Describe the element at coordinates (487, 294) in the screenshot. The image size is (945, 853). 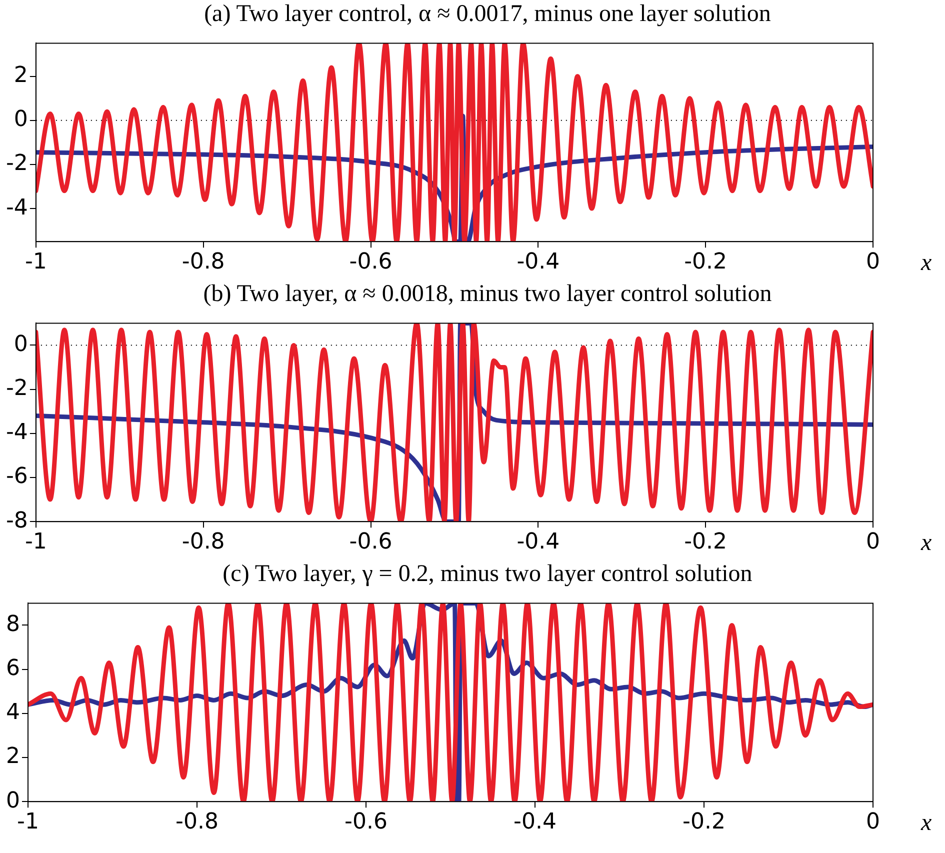
I see `chart-title: (b) Two layer, α ≈ 0.0018, minus two layer control solution` at that location.